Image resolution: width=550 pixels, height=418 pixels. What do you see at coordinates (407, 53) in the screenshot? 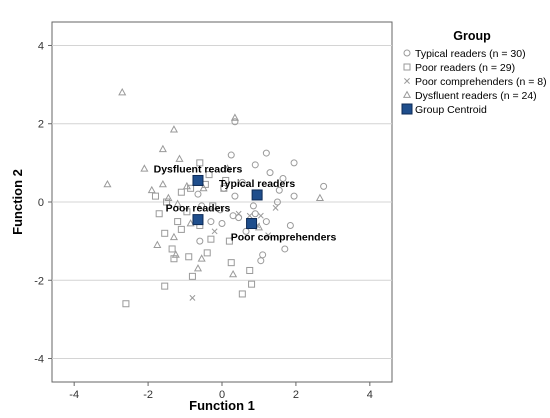
I see `legend-circle-icon` at bounding box center [407, 53].